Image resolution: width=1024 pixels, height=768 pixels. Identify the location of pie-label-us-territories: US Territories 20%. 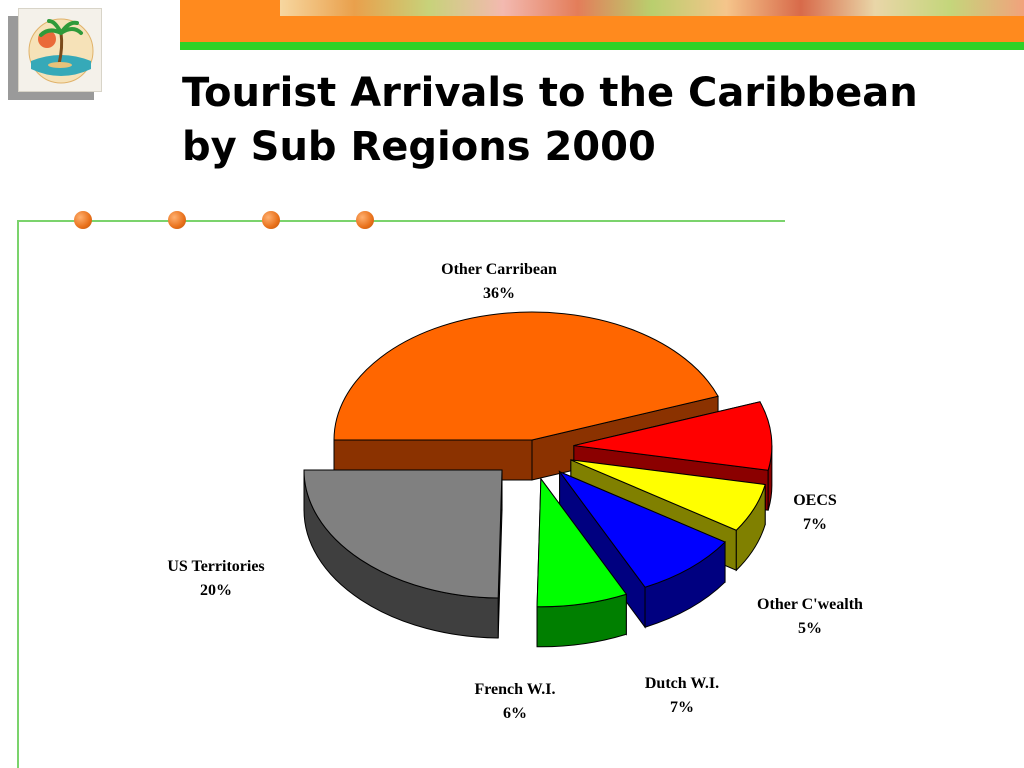
(215, 579).